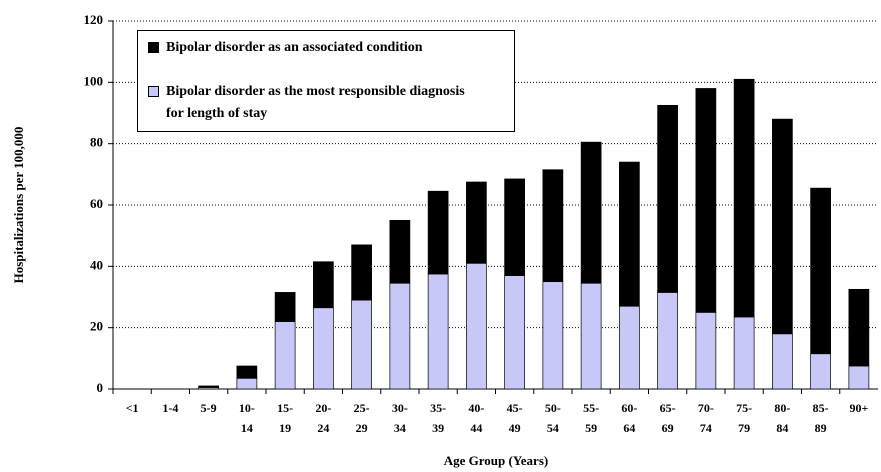 Image resolution: width=881 pixels, height=472 pixels. Describe the element at coordinates (94, 19) in the screenshot. I see `y-tick-label: 120` at that location.